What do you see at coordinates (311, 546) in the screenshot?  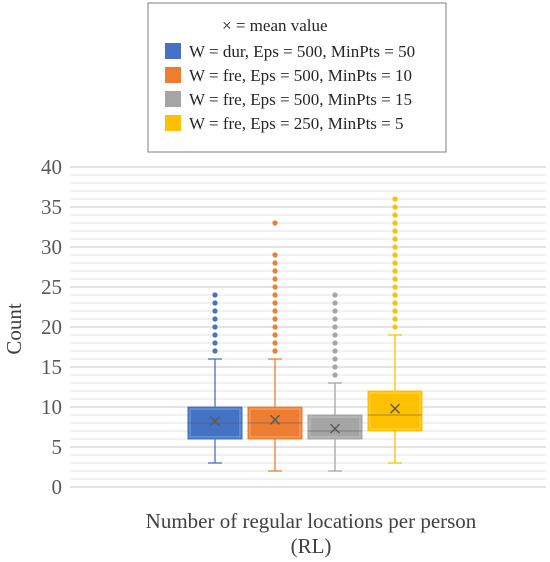 I see `x-axis-label-line-2: (RL)` at bounding box center [311, 546].